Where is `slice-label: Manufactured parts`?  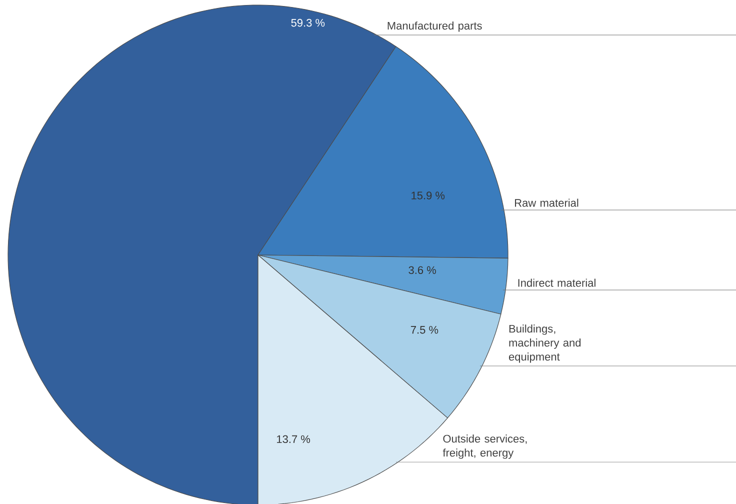 slice-label: Manufactured parts is located at coordinates (435, 27).